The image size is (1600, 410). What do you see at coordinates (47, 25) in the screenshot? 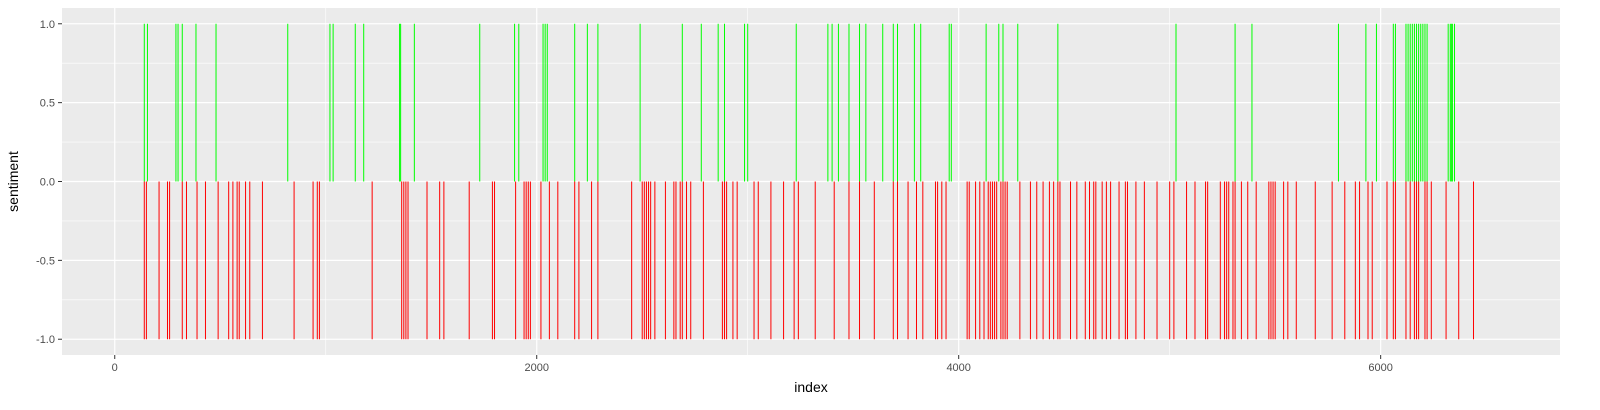
I see `y-tick-label: 1.0` at bounding box center [47, 25].